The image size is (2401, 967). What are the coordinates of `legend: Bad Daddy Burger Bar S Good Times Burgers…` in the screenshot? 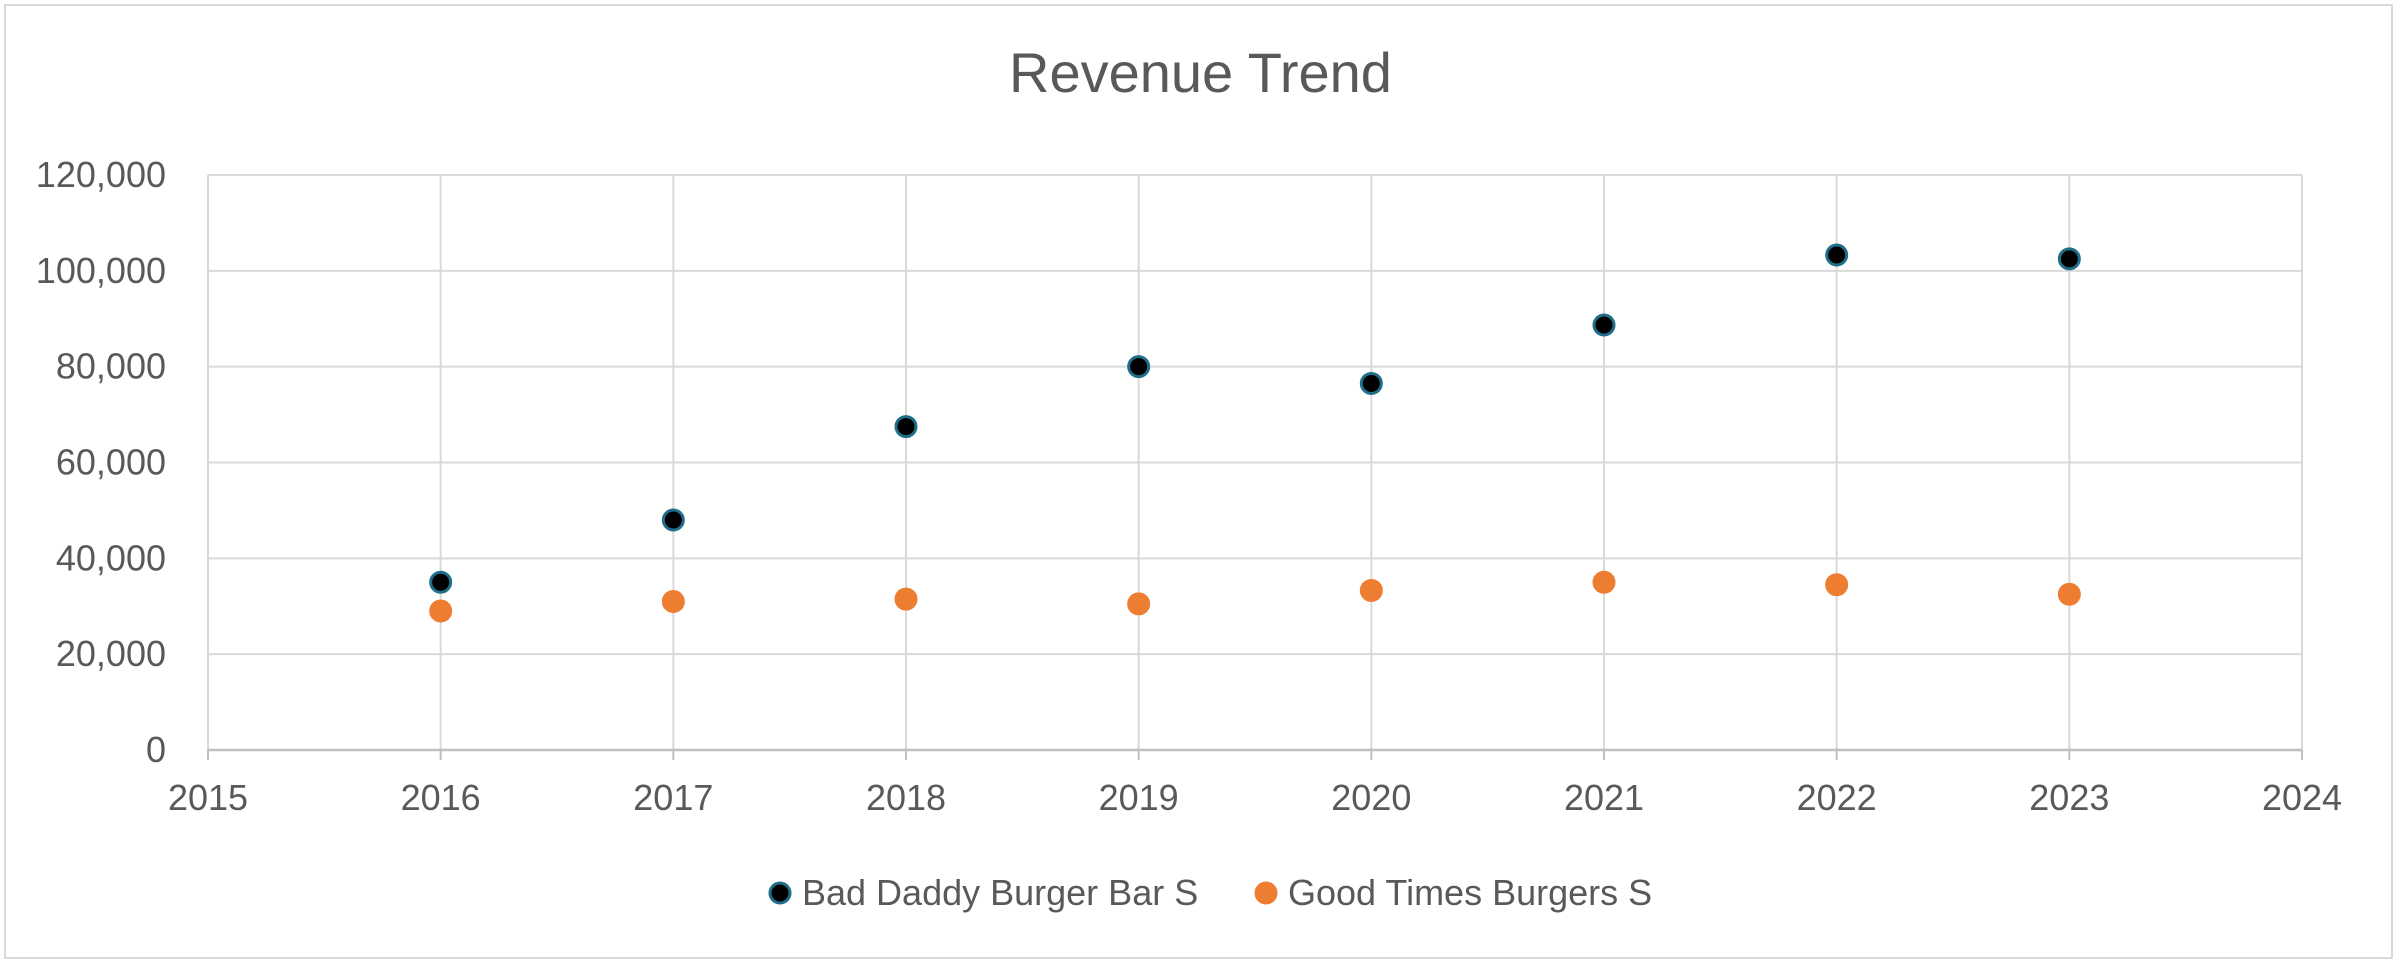 It's located at (1210, 892).